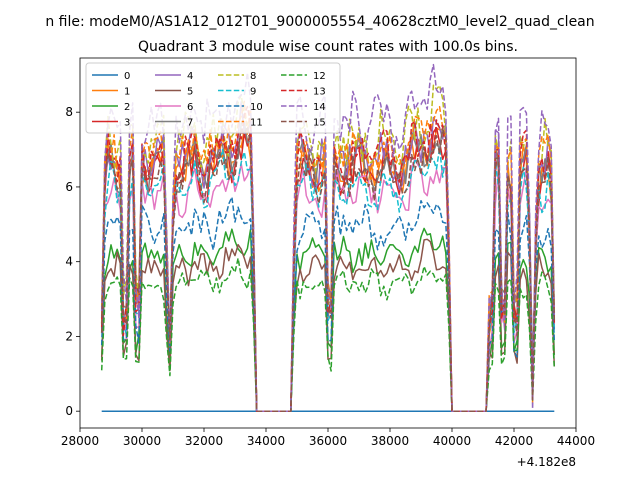 Image resolution: width=640 pixels, height=480 pixels. Describe the element at coordinates (127, 92) in the screenshot. I see `legend-label-1: 1` at that location.